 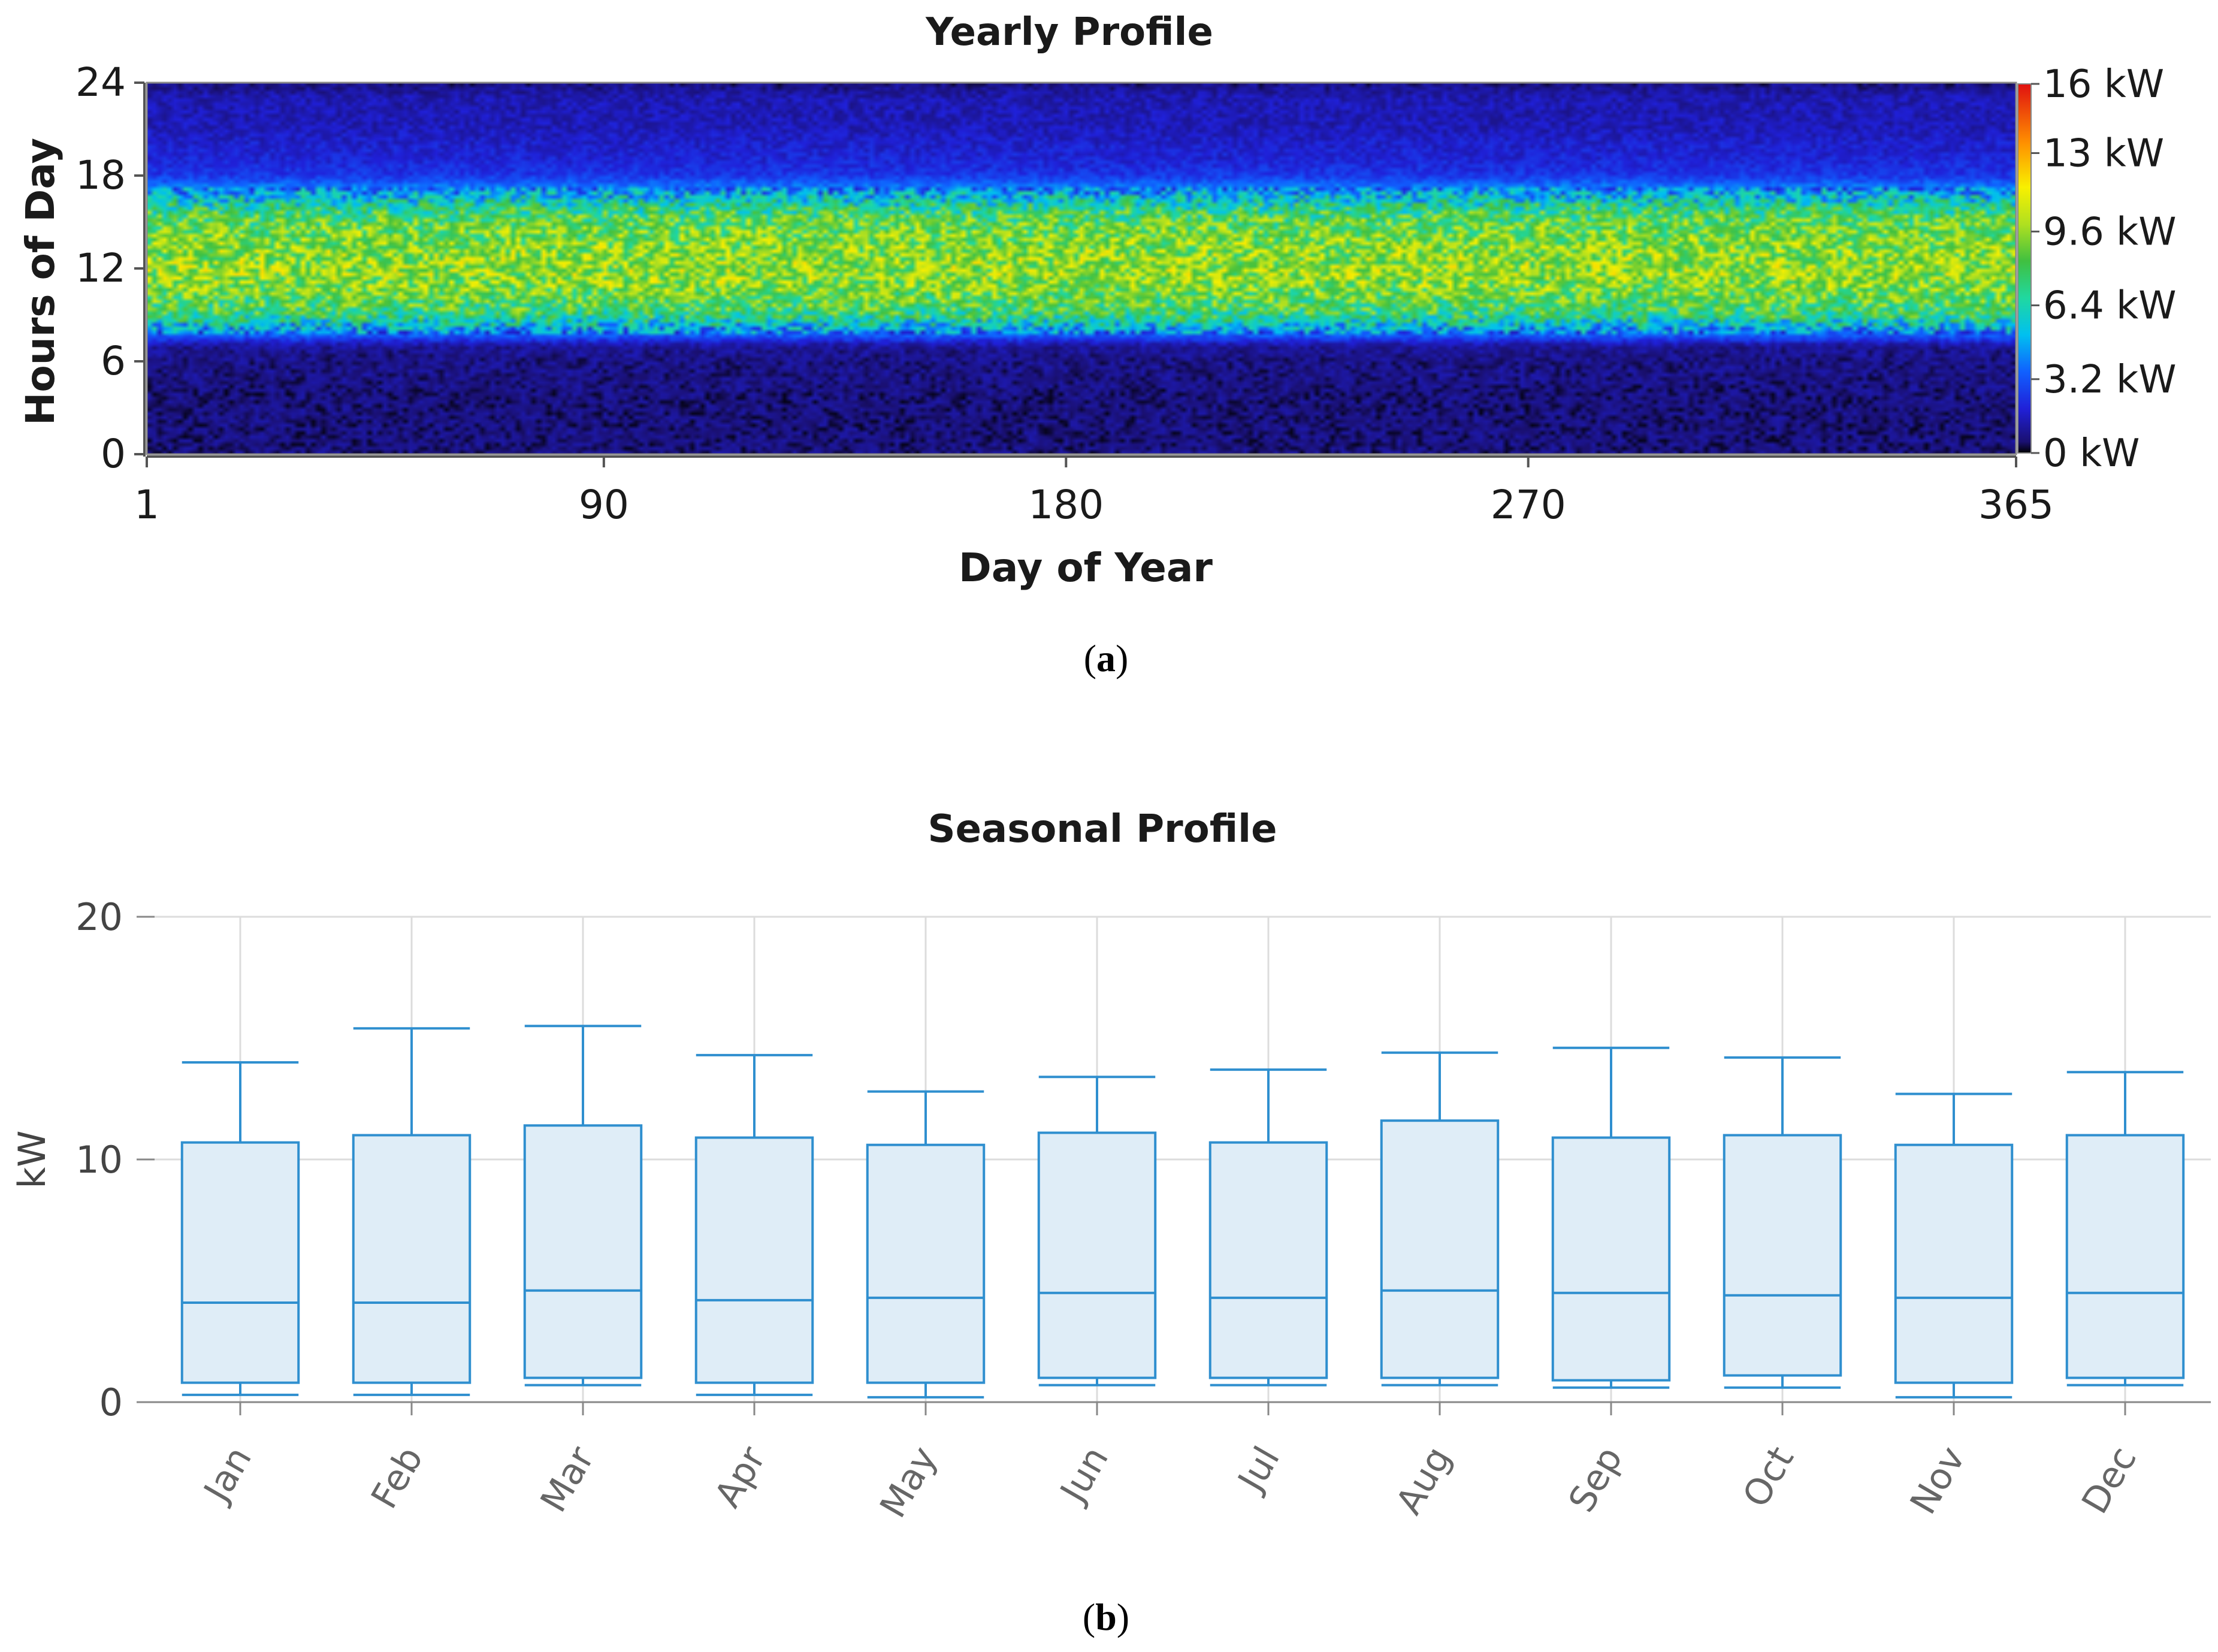 I want to click on boxplot-x-tick-label: May, so click(x=909, y=1482).